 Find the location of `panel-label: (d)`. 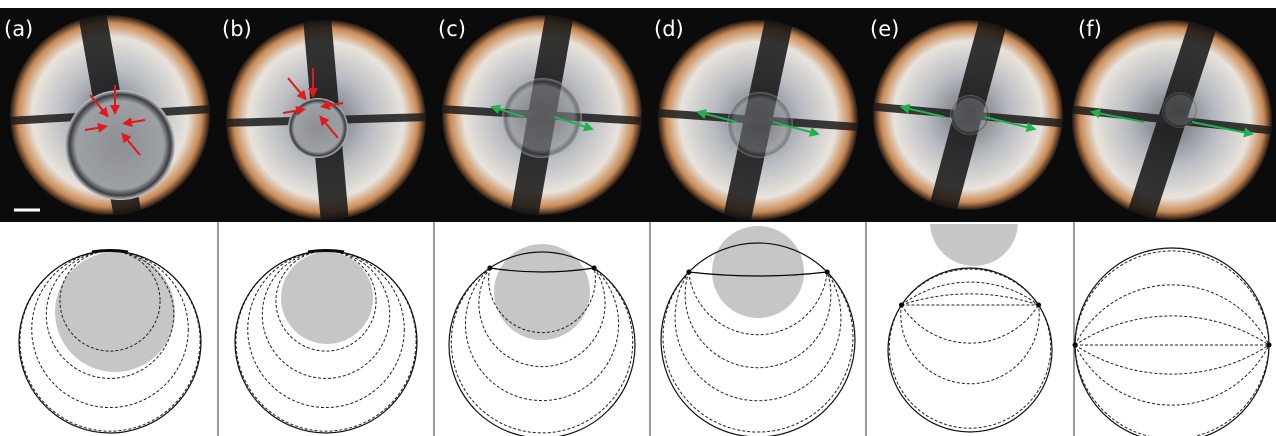

panel-label: (d) is located at coordinates (669, 29).